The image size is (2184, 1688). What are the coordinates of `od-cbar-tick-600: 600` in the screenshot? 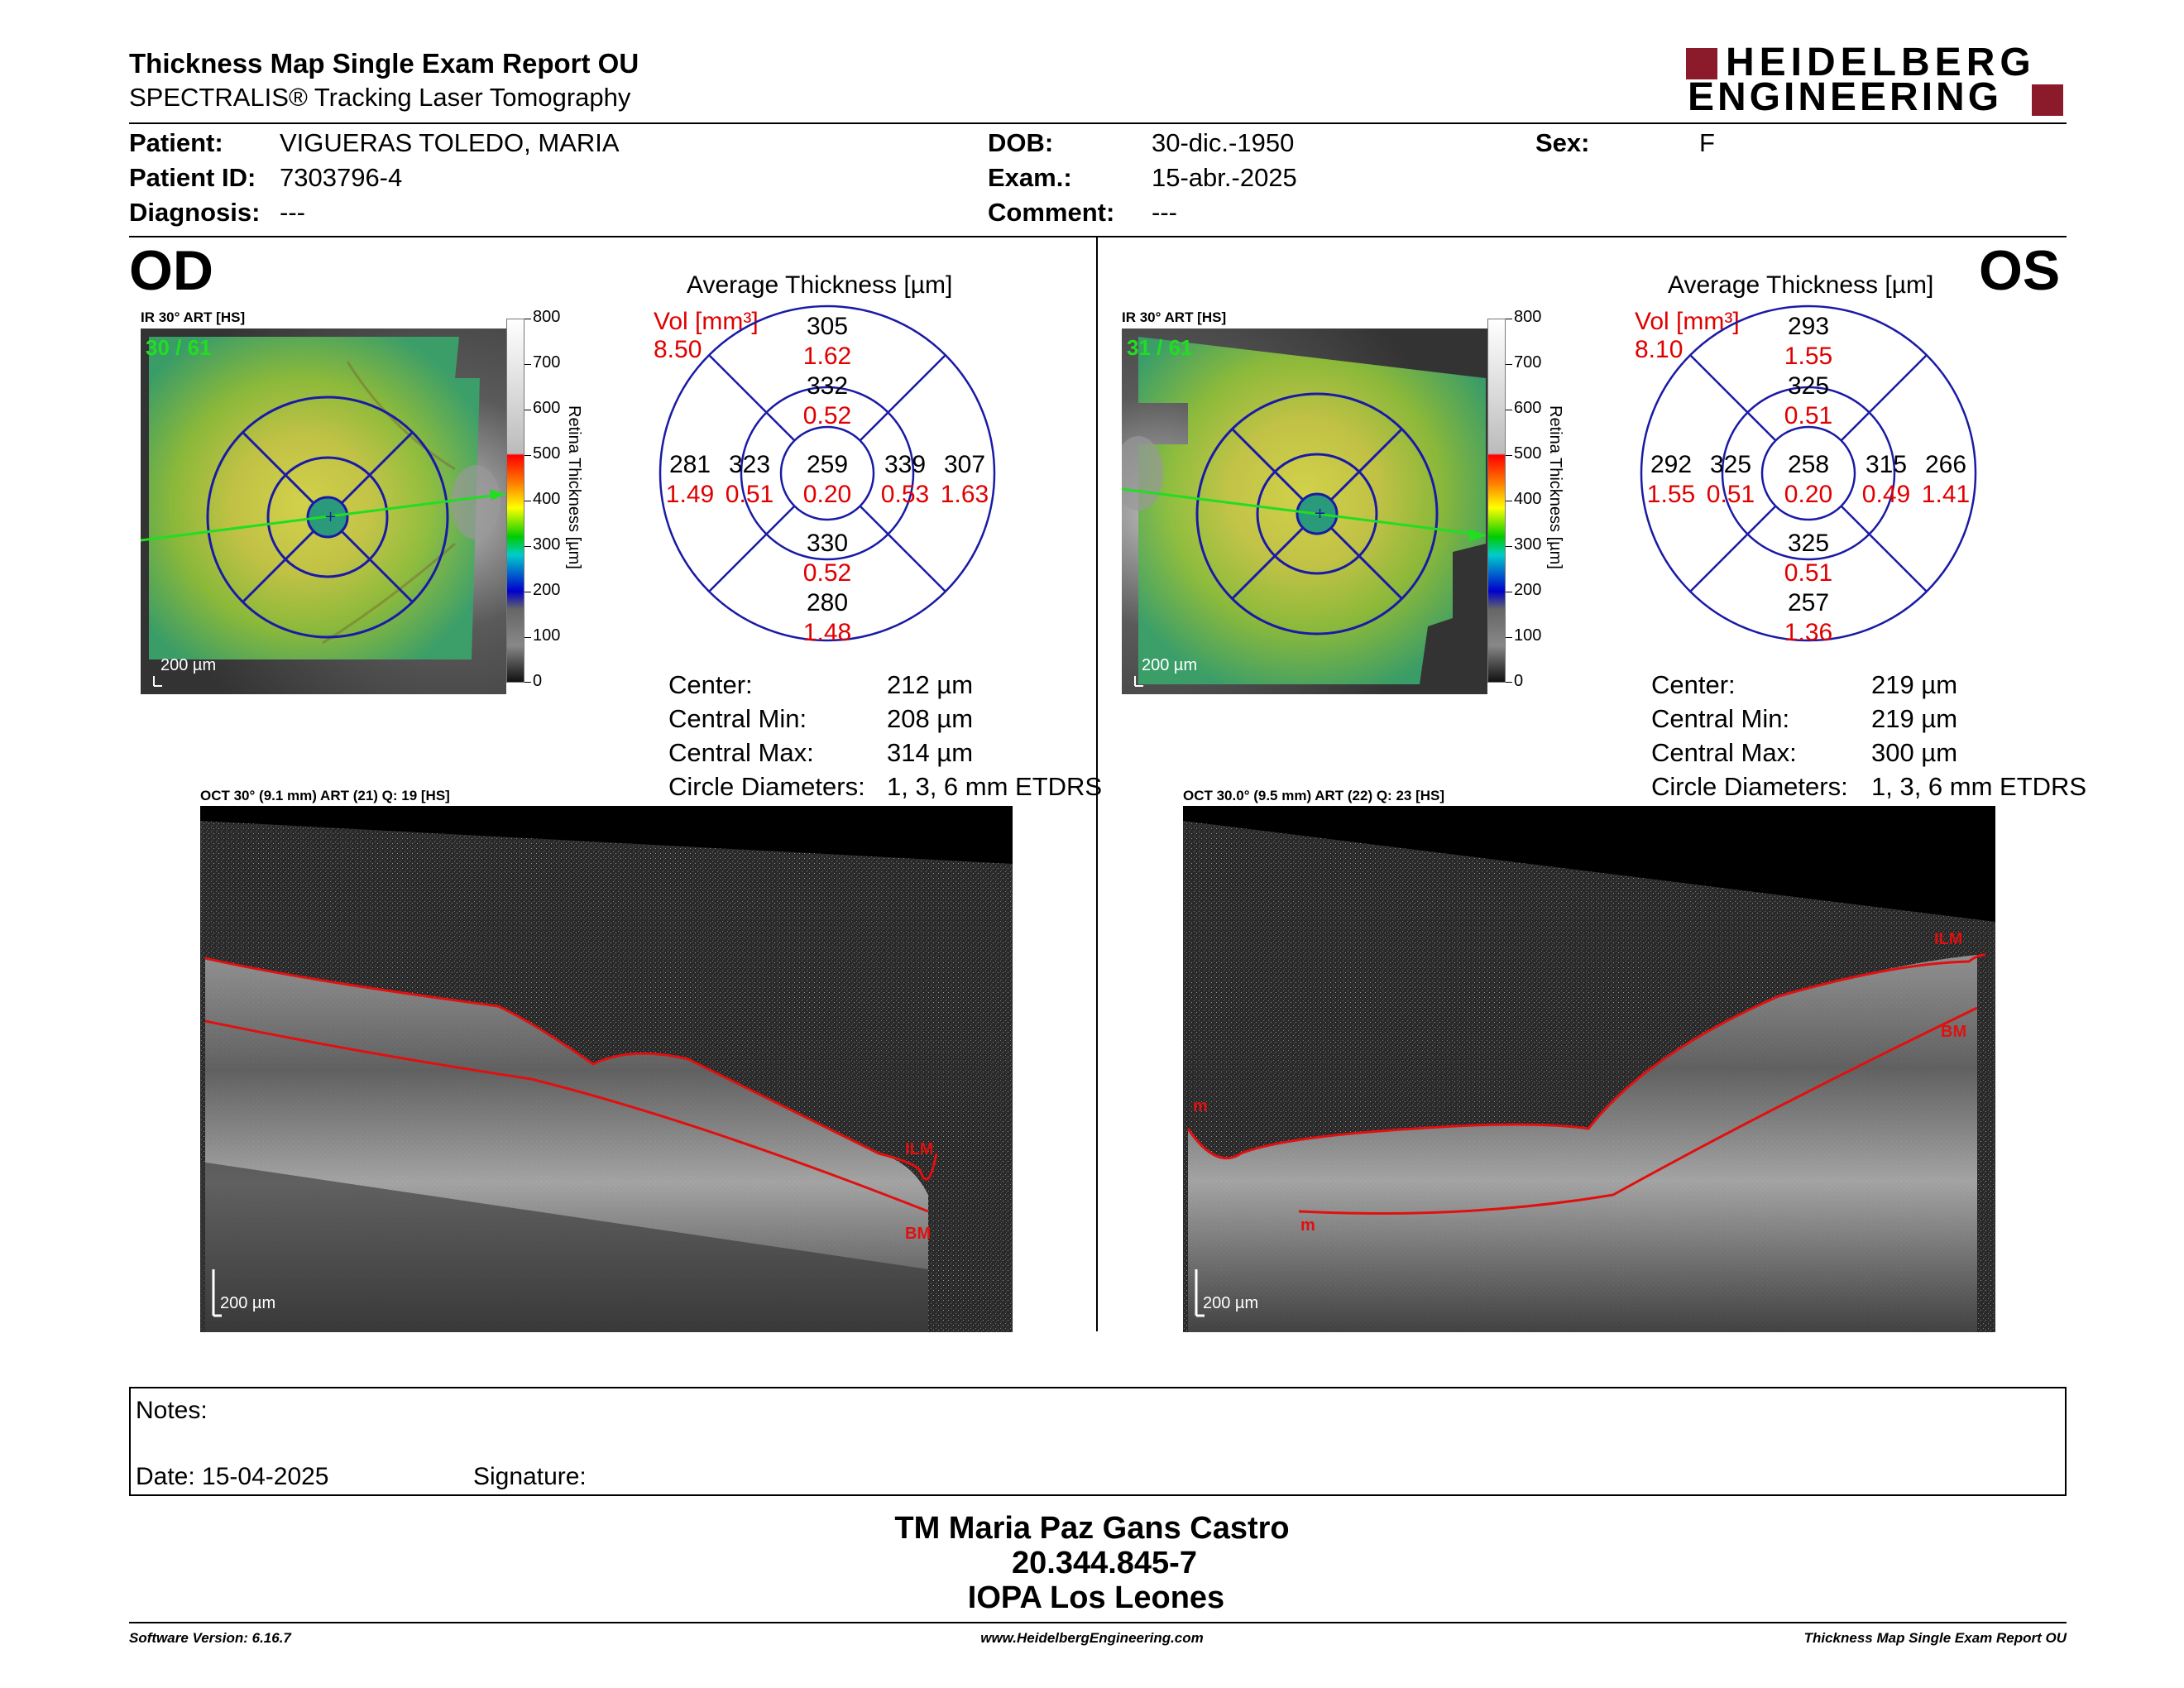 It's located at (547, 408).